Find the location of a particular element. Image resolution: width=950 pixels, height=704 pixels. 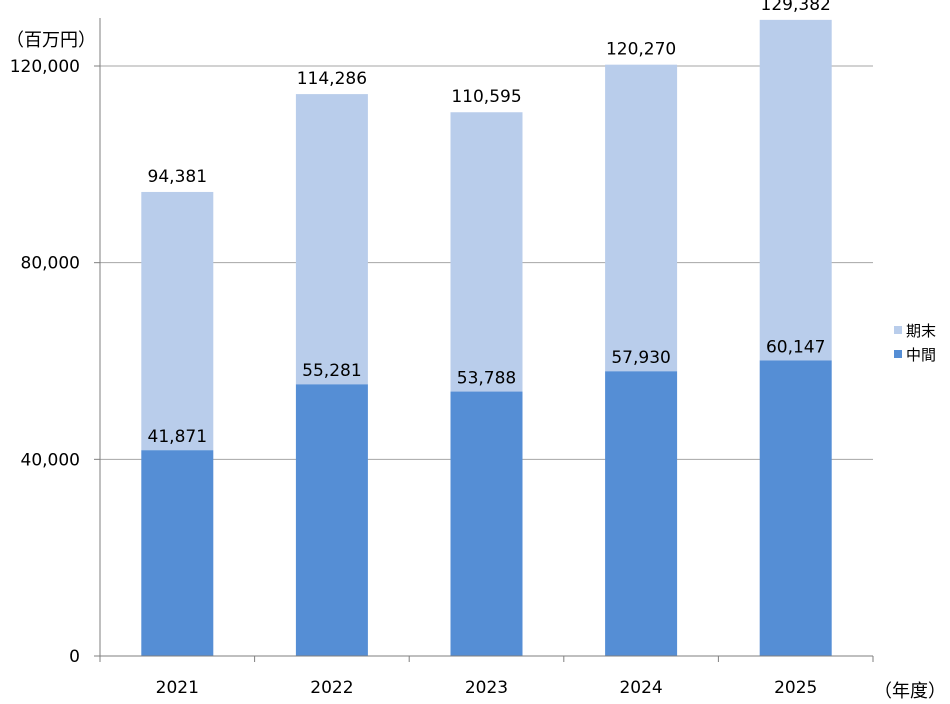

data-label-chukan-2024: 57,930 is located at coordinates (640, 358).